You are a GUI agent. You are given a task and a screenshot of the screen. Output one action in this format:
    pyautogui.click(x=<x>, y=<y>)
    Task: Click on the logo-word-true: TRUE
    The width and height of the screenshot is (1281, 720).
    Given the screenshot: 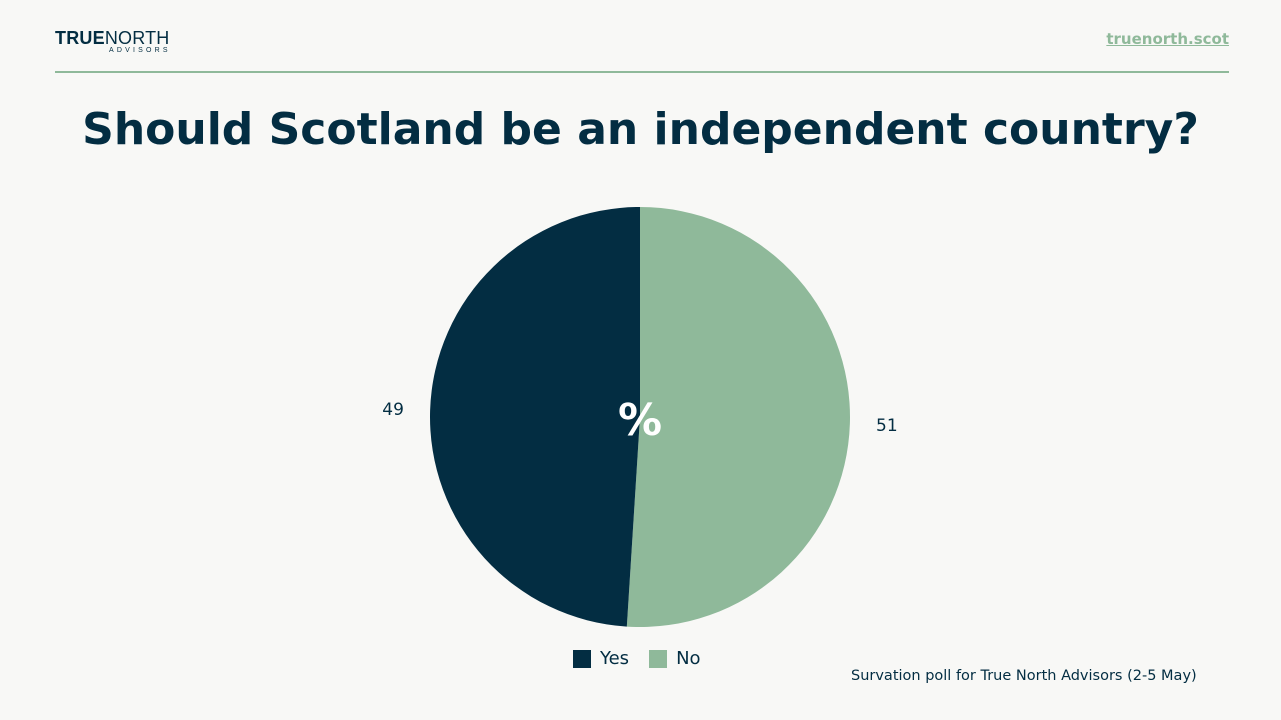 What is the action you would take?
    pyautogui.click(x=80, y=38)
    